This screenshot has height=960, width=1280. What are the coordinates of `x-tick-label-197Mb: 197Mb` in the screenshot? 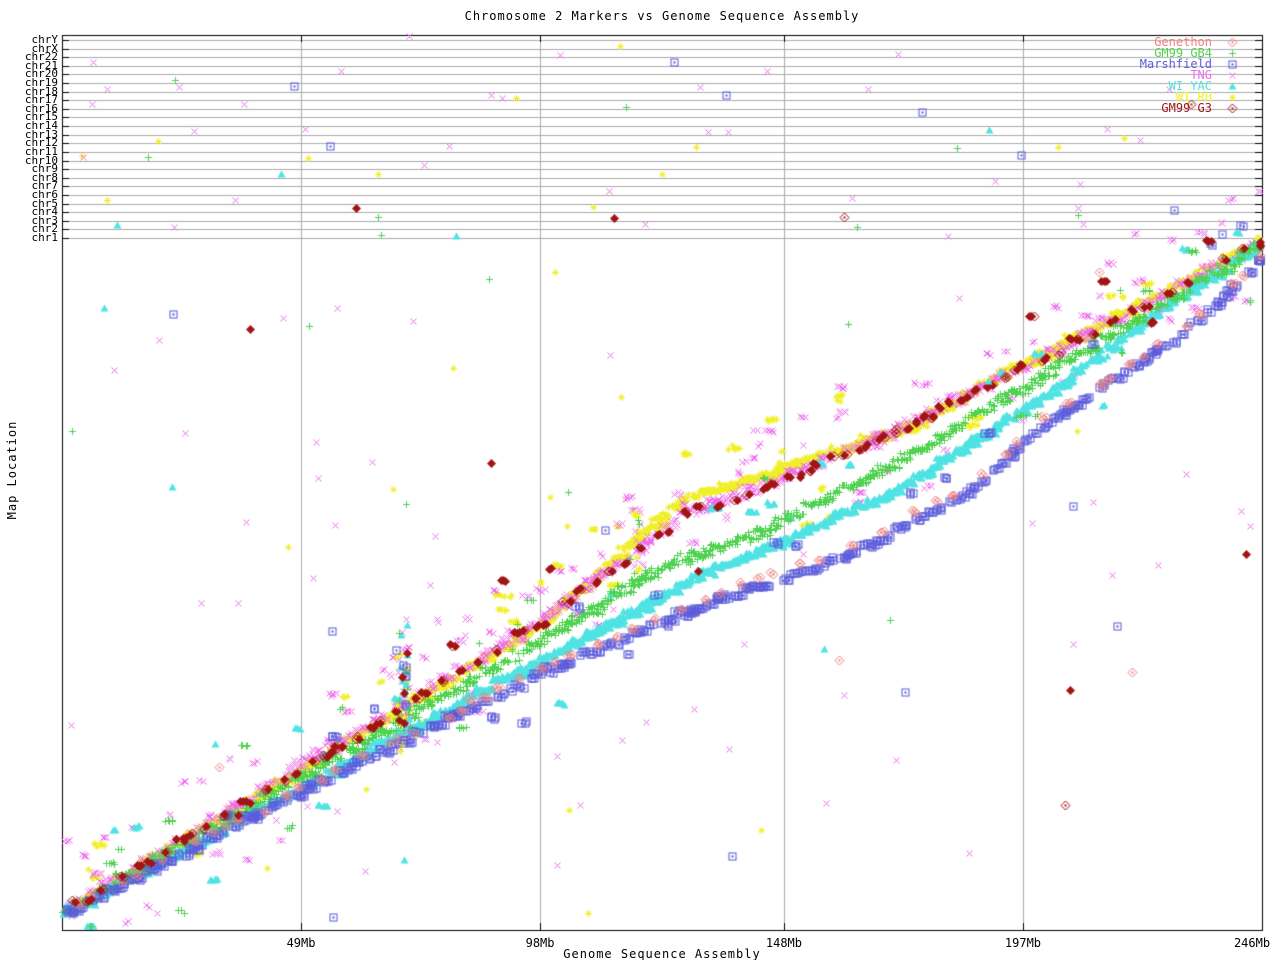 It's located at (1023, 943).